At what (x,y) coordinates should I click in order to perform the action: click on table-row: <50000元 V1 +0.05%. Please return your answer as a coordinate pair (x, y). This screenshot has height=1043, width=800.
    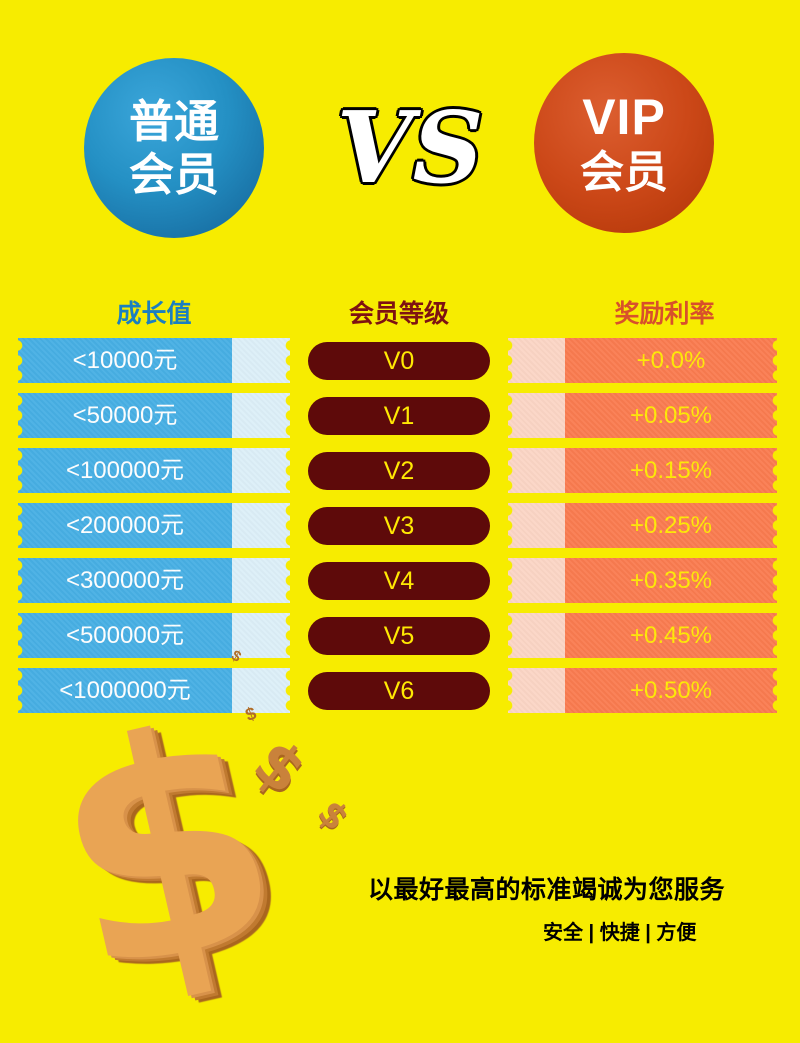
    Looking at the image, I should click on (400, 415).